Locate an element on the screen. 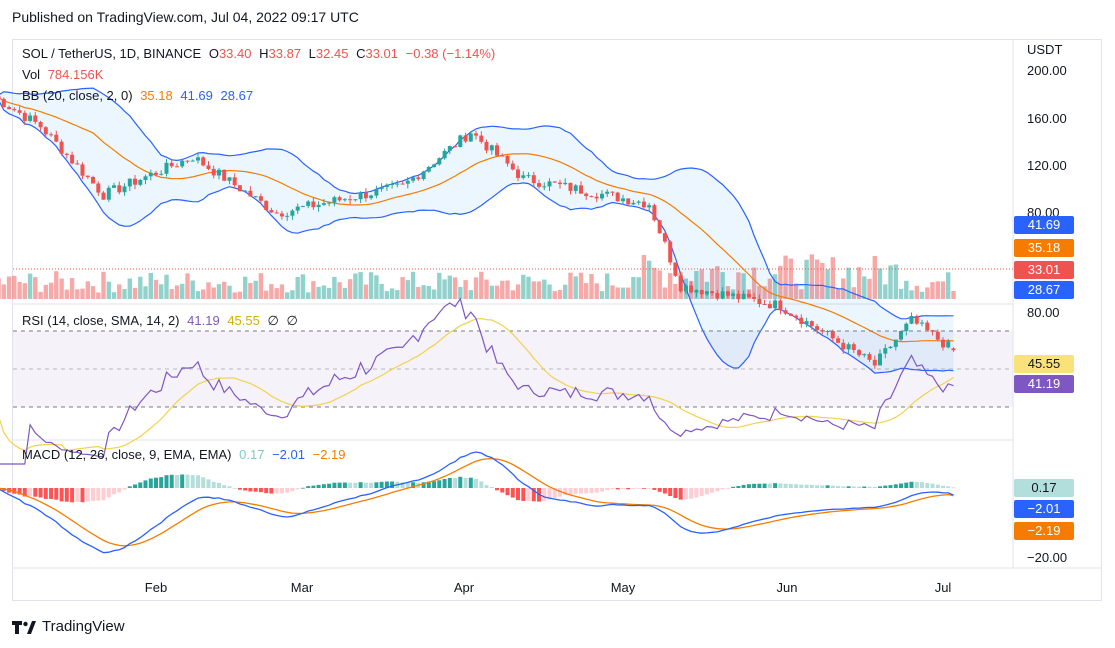 The image size is (1115, 648). bb-basis-value: 35.18 is located at coordinates (156, 95).